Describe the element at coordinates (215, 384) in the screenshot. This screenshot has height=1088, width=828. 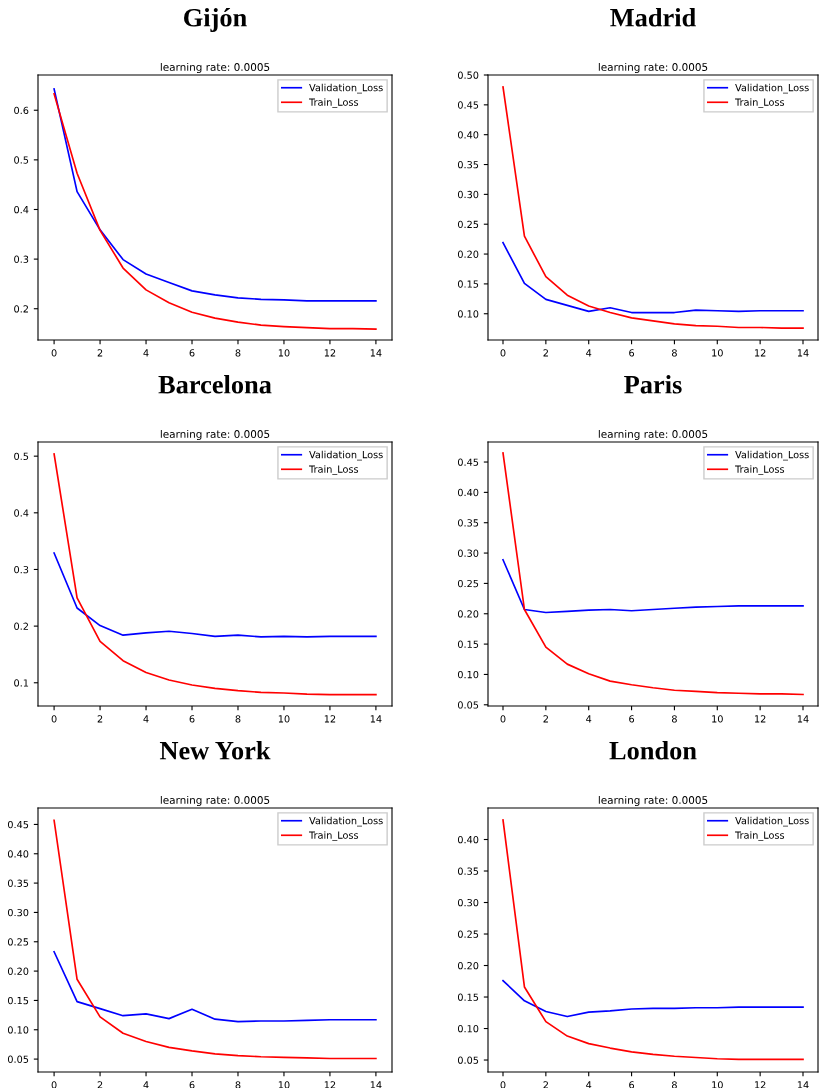
I see `chart-title: Barcelona` at that location.